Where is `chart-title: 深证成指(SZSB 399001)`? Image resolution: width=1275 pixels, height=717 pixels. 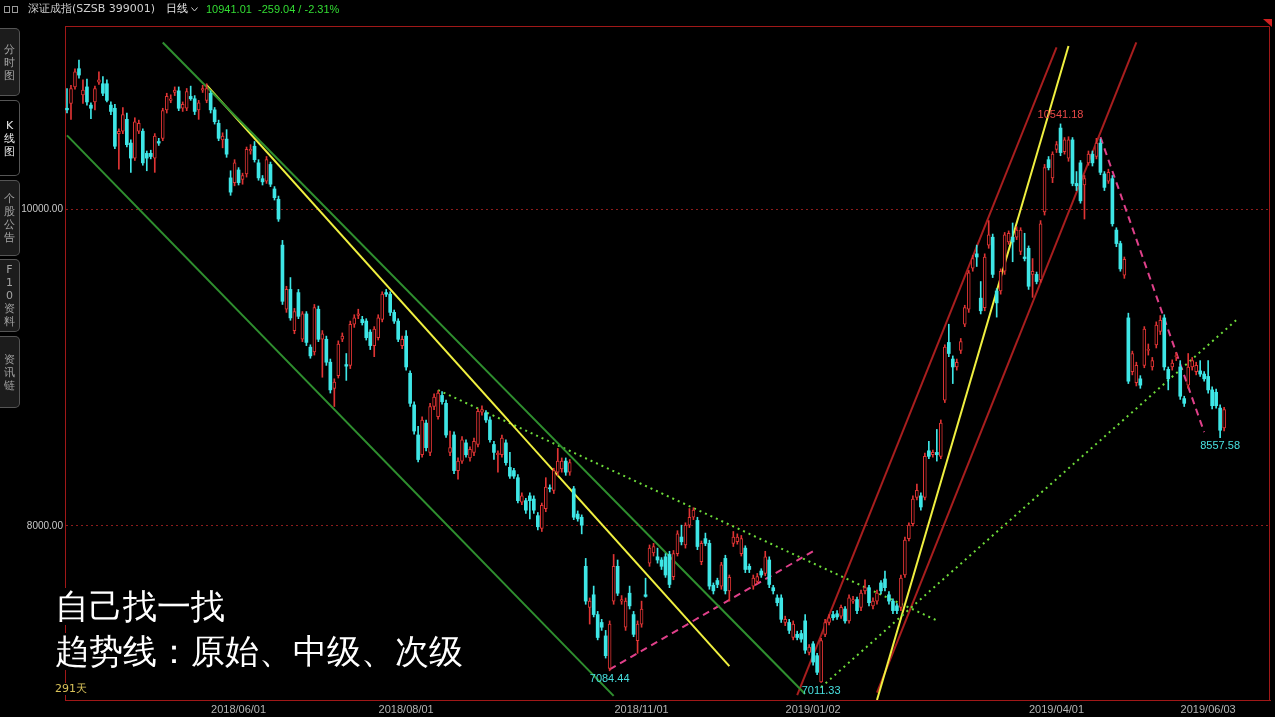
chart-title: 深证成指(SZSB 399001) is located at coordinates (92, 8).